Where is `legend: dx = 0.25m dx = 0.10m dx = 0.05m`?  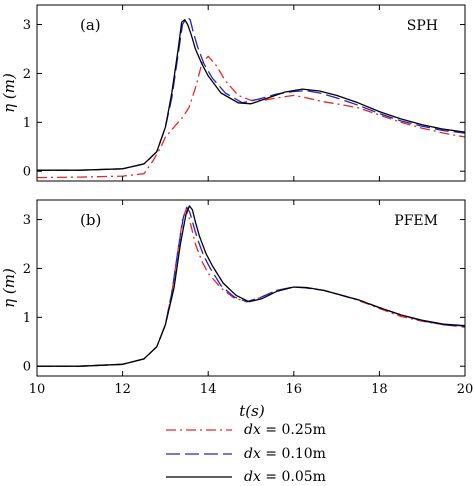 legend: dx = 0.25m dx = 0.10m dx = 0.05m is located at coordinates (246, 453).